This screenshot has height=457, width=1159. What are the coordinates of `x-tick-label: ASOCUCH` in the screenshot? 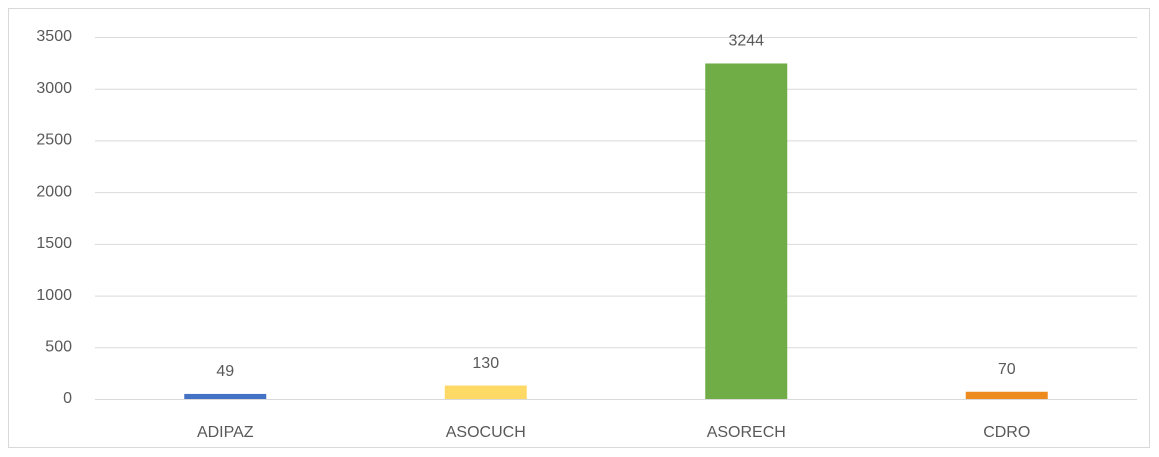 It's located at (486, 432).